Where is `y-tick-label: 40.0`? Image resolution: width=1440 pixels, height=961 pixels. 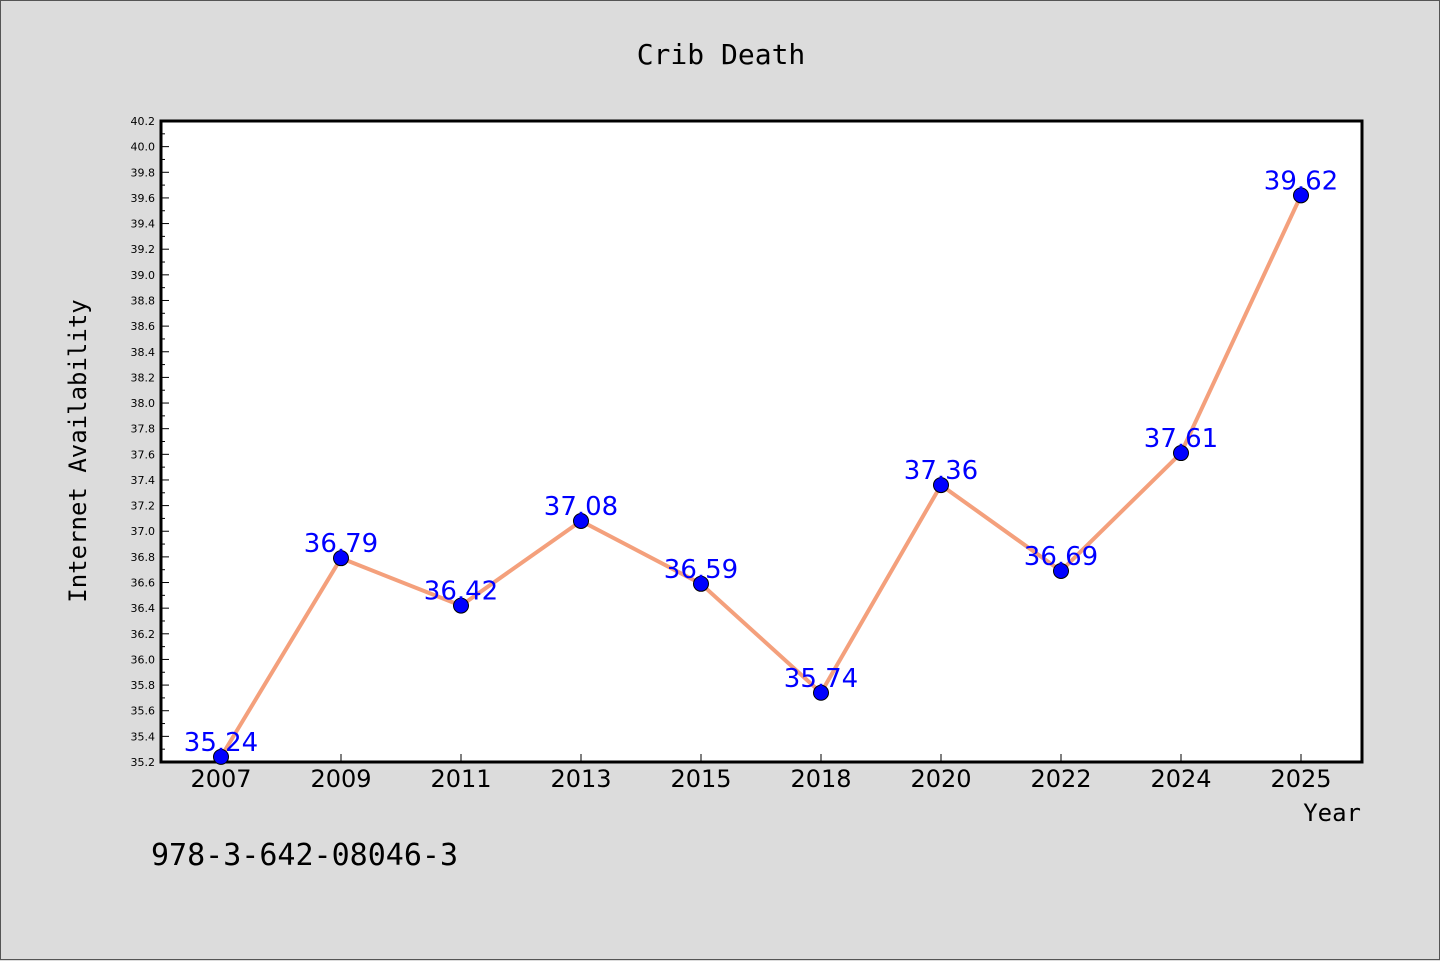 y-tick-label: 40.0 is located at coordinates (143, 147).